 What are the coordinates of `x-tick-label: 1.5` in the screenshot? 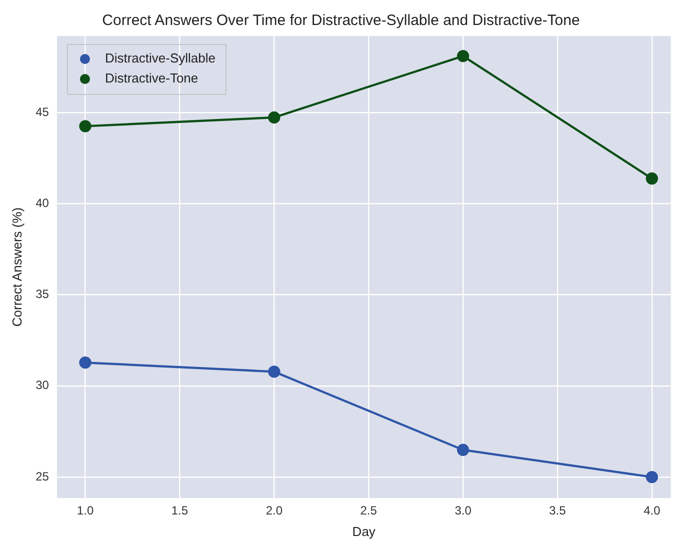 It's located at (179, 511).